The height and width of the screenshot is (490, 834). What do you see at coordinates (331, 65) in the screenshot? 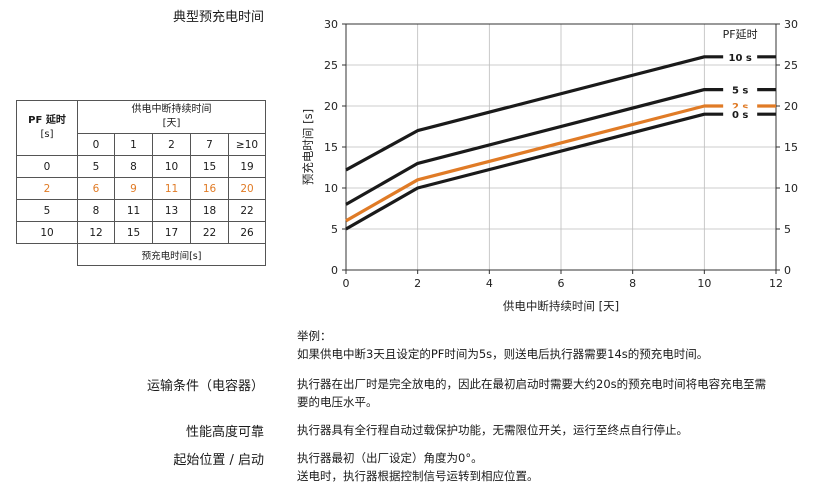
I see `y-tick-label-left: 25` at bounding box center [331, 65].